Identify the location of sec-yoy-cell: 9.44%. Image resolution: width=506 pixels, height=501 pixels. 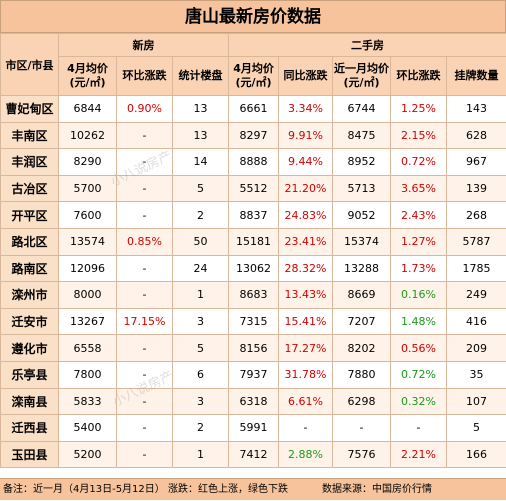
(306, 162).